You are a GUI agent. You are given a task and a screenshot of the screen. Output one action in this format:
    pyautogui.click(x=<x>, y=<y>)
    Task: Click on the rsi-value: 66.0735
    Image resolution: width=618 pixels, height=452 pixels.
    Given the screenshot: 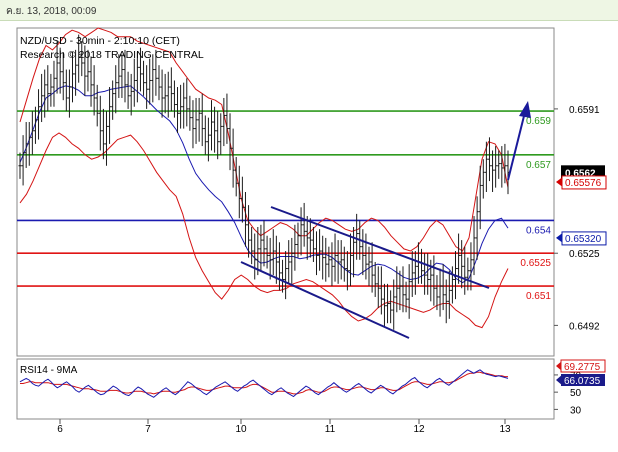 What is the action you would take?
    pyautogui.click(x=582, y=381)
    